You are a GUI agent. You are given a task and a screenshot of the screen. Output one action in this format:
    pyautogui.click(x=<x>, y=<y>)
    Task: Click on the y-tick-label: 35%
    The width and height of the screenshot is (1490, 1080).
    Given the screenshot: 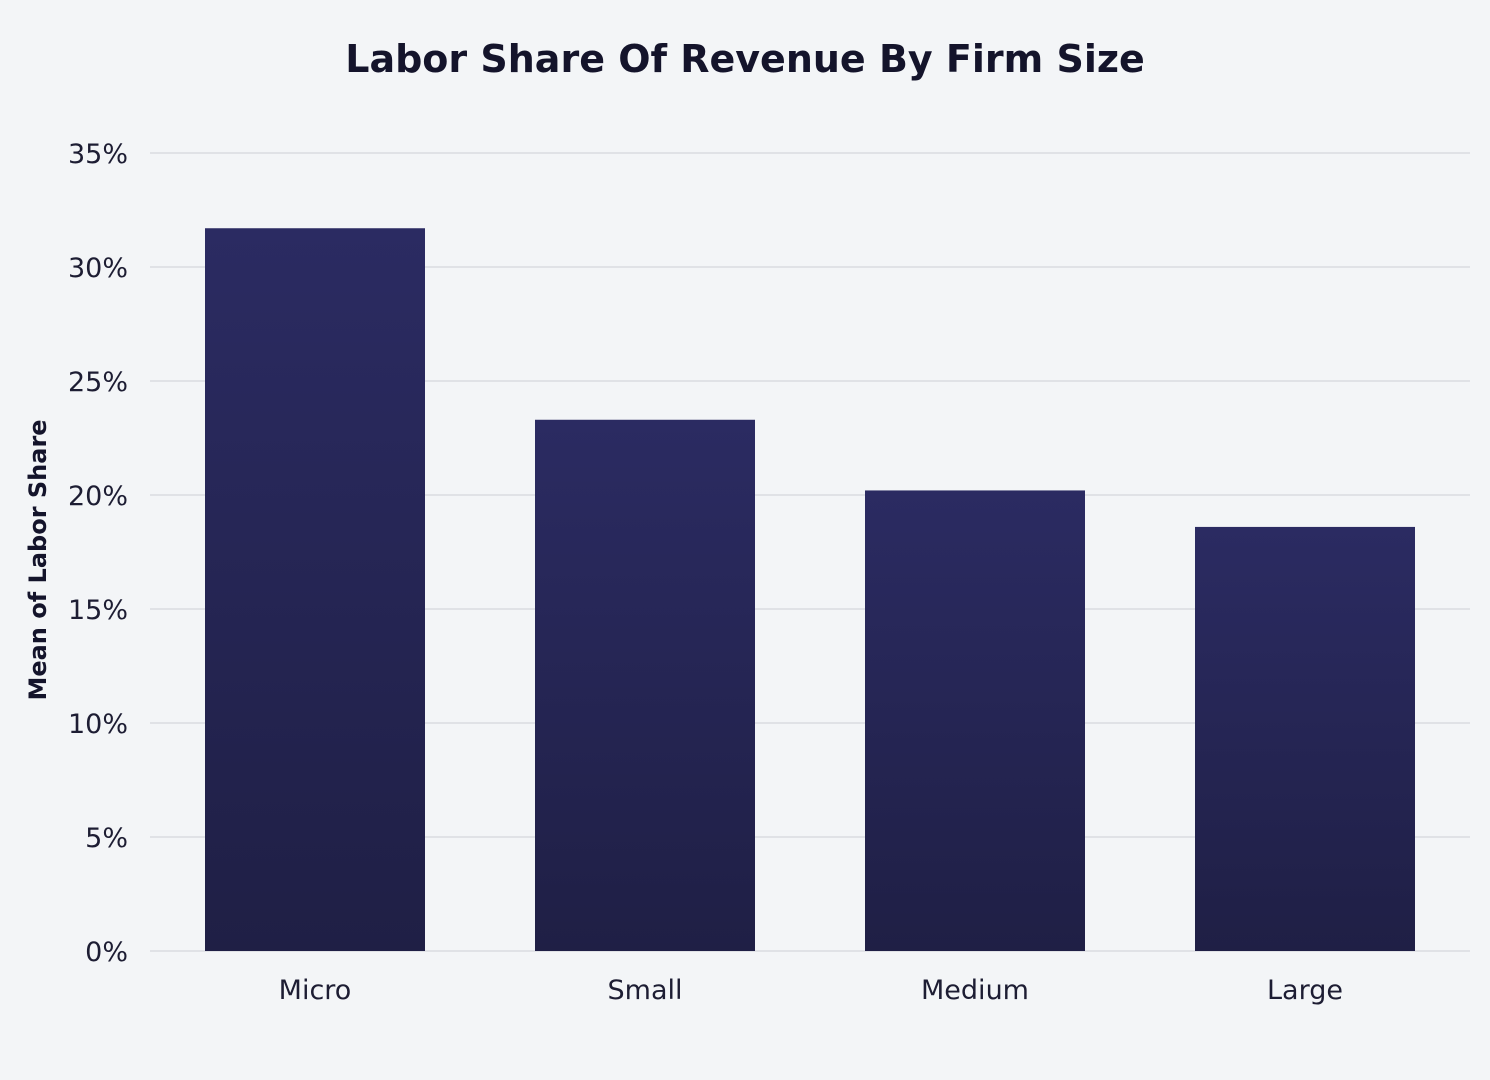 What is the action you would take?
    pyautogui.click(x=98, y=154)
    